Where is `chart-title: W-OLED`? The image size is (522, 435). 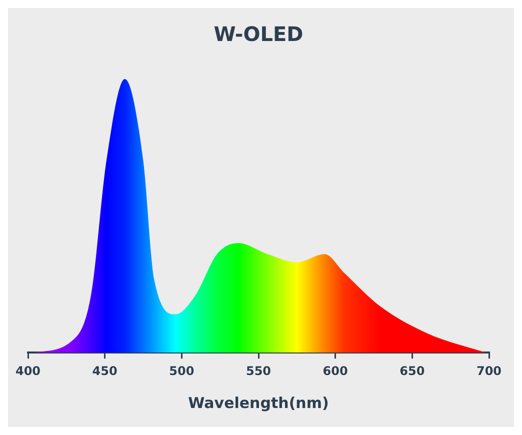 chart-title: W-OLED is located at coordinates (259, 34).